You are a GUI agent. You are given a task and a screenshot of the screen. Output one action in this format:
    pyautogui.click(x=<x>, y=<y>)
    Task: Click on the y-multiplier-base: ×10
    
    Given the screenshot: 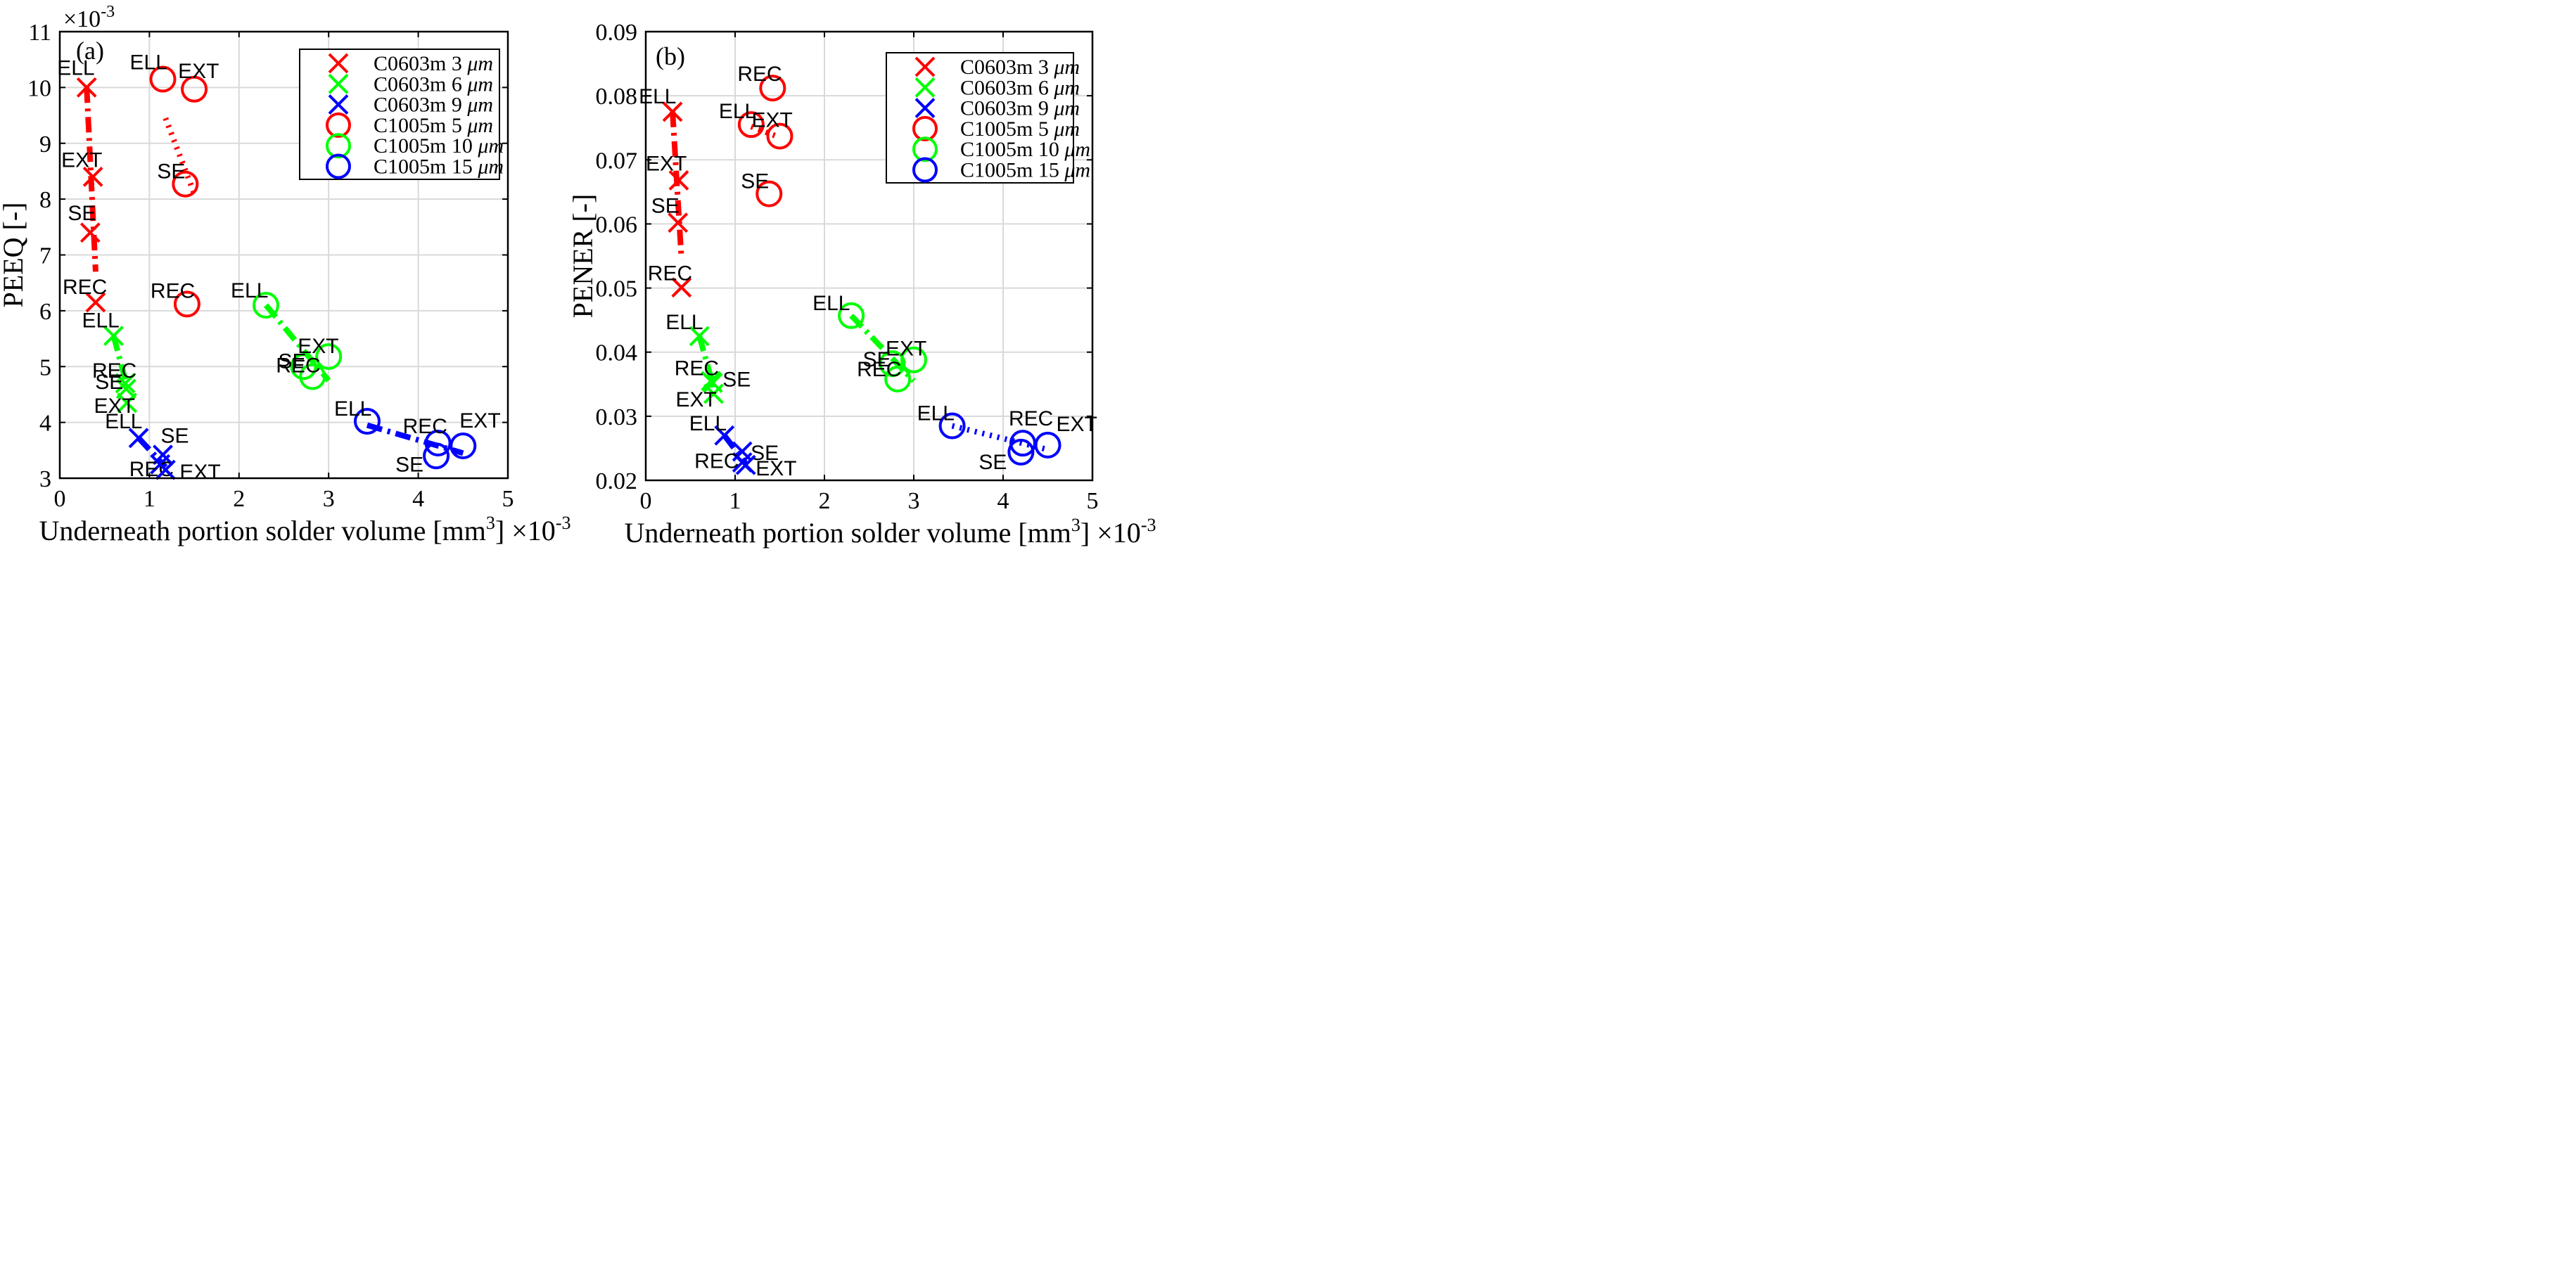 What is the action you would take?
    pyautogui.click(x=82, y=19)
    